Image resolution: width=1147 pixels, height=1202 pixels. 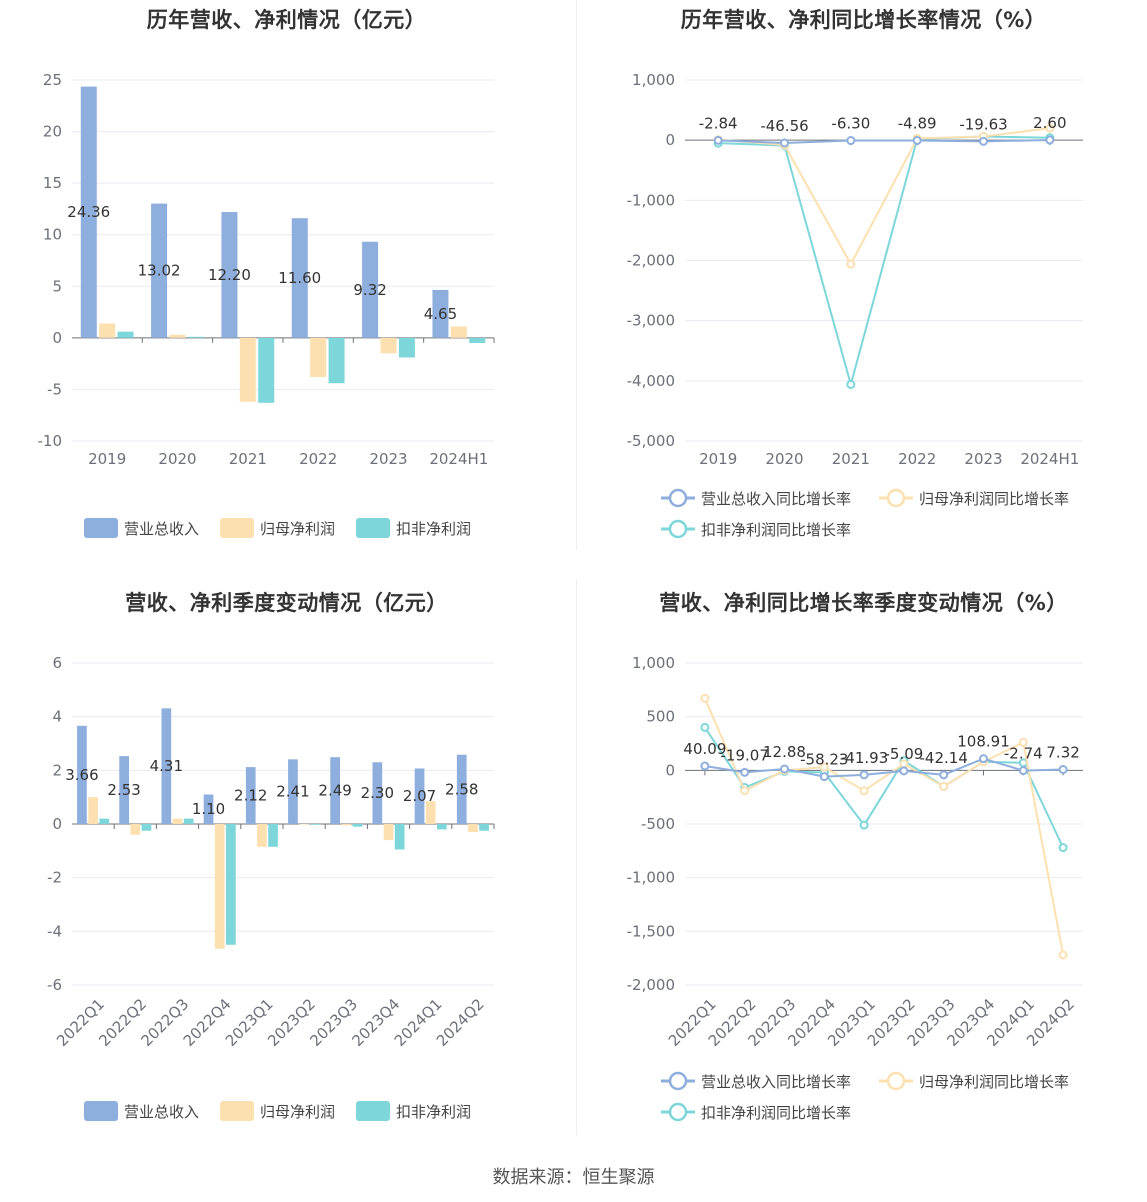 I want to click on data-label: 9.32, so click(x=369, y=290).